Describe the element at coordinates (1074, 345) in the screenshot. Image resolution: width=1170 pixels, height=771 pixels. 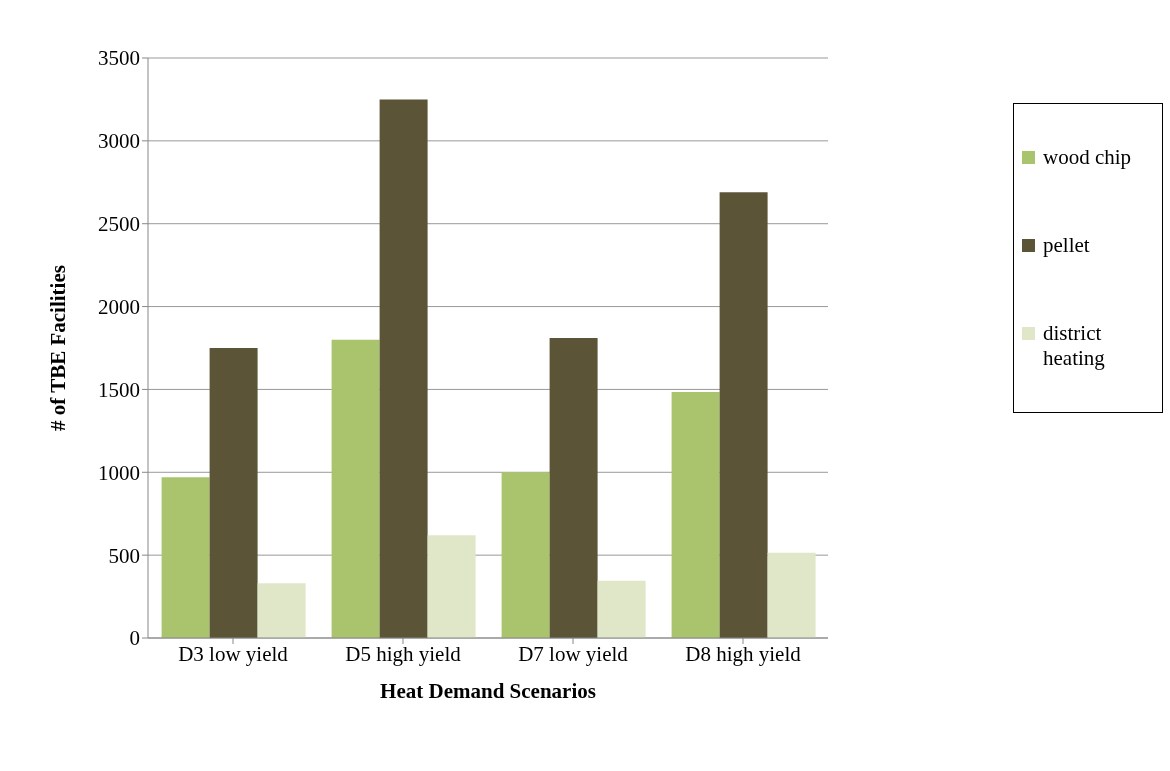
I see `legend-label: district heating` at that location.